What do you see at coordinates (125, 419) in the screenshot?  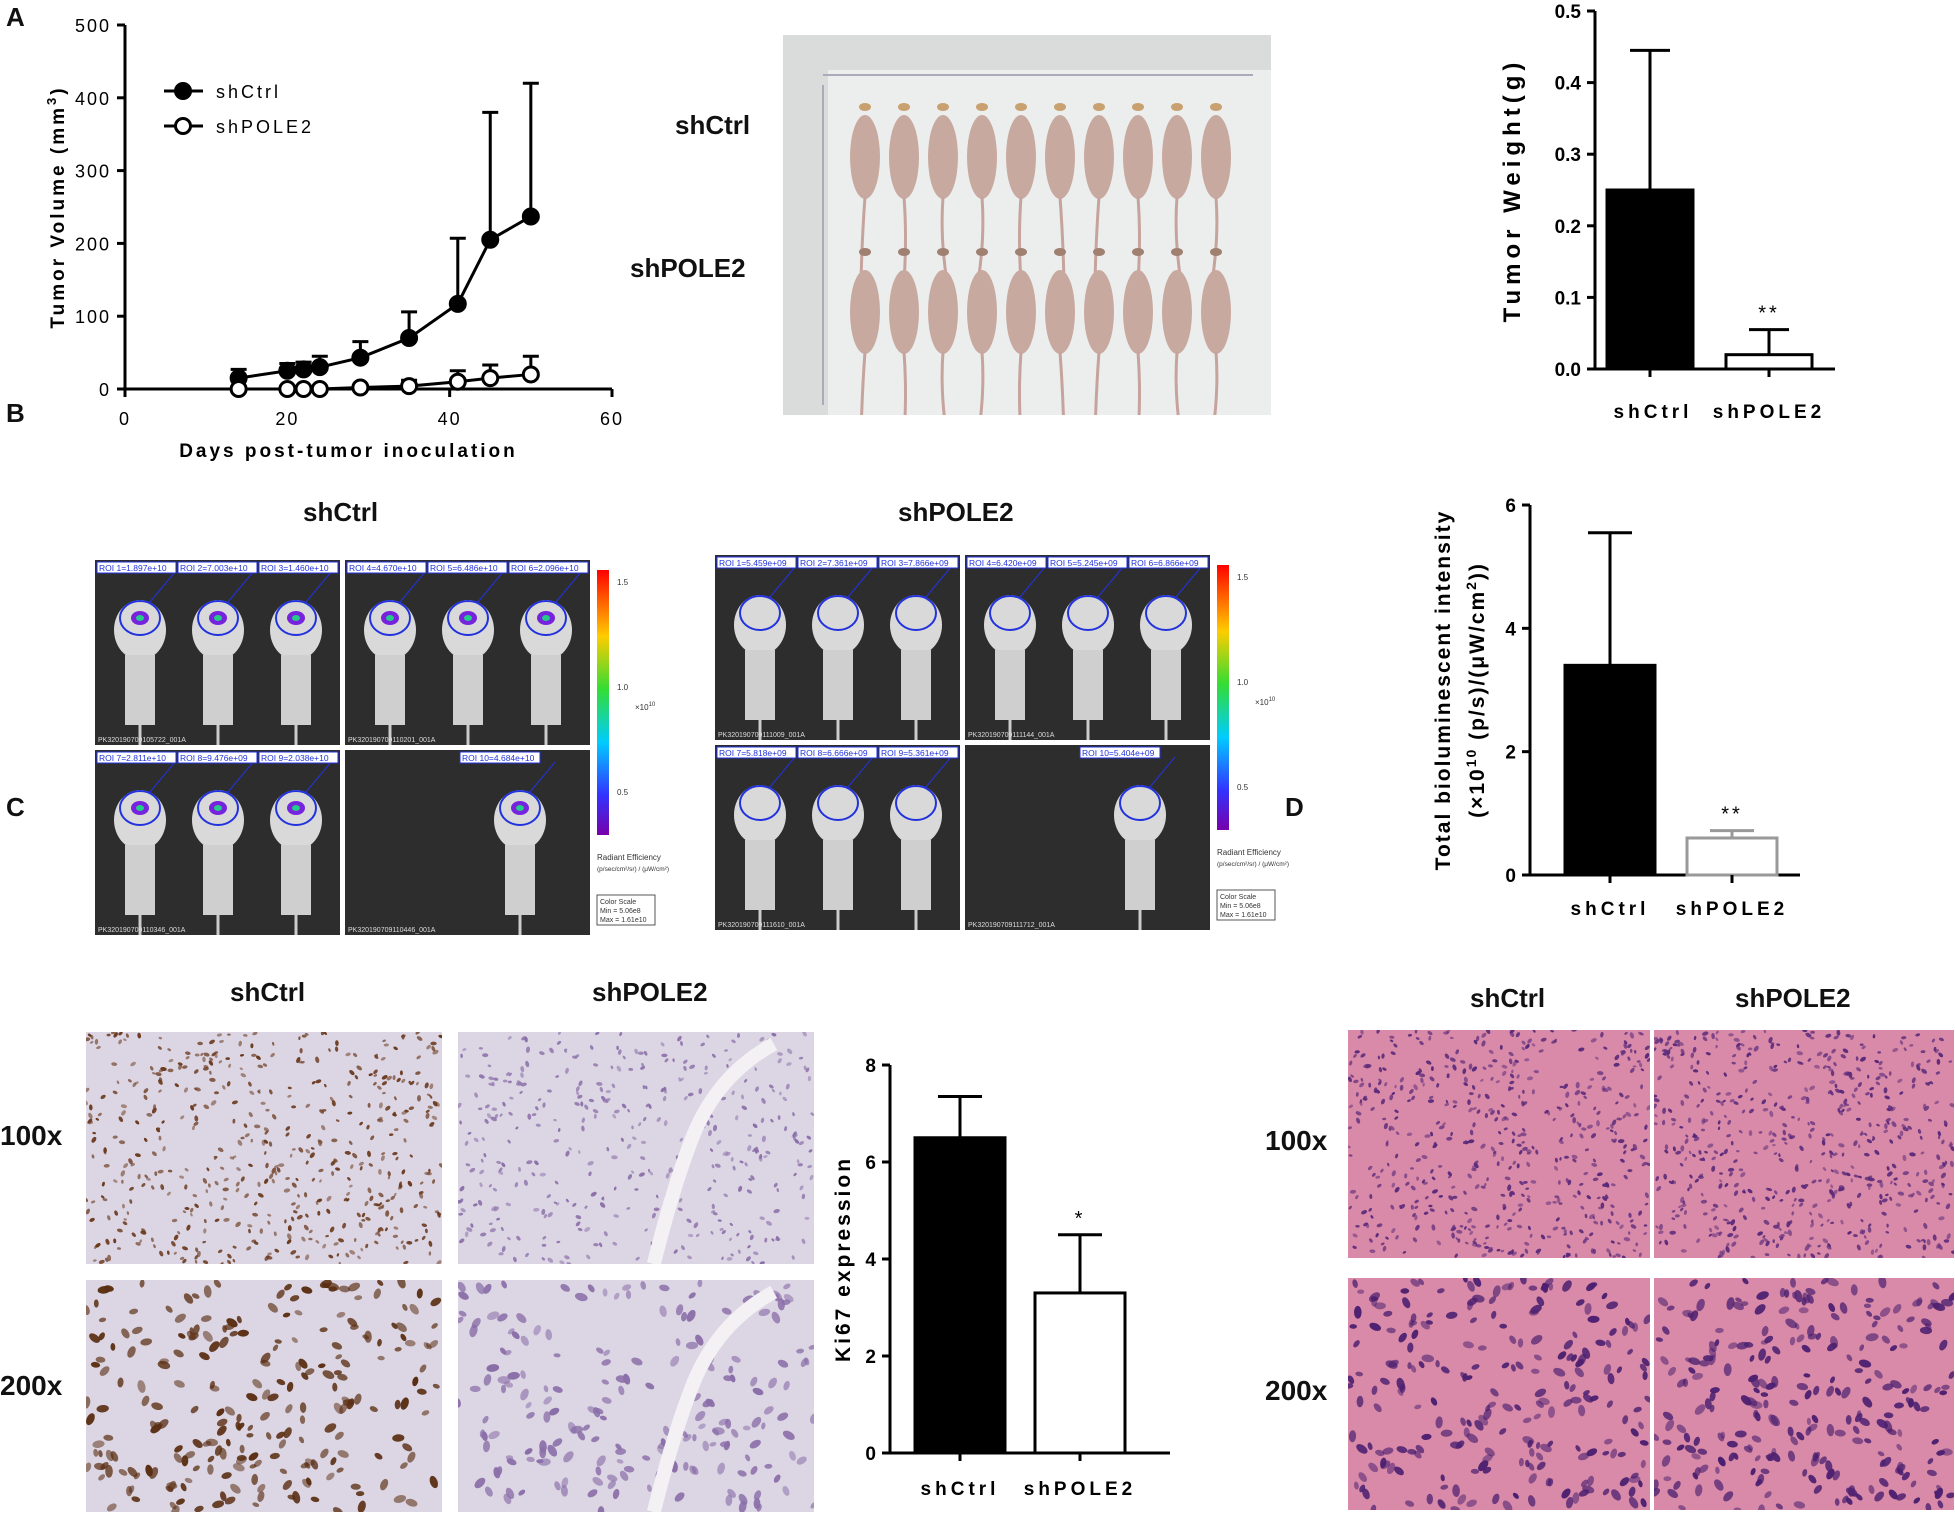 I see `x-tick-label: 0` at bounding box center [125, 419].